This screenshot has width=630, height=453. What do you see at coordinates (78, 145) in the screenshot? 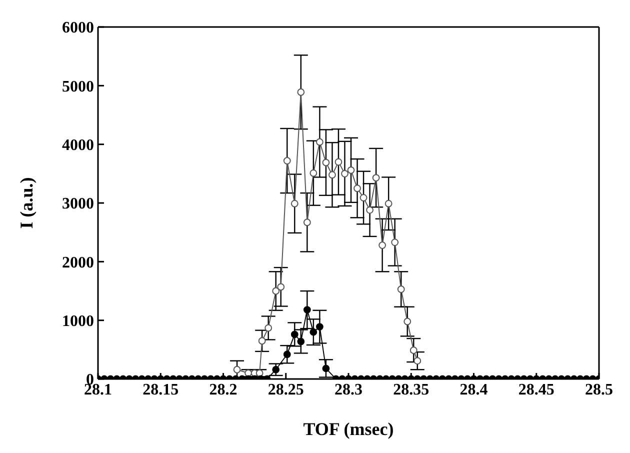
I see `y-tick-label: 4000` at bounding box center [78, 145].